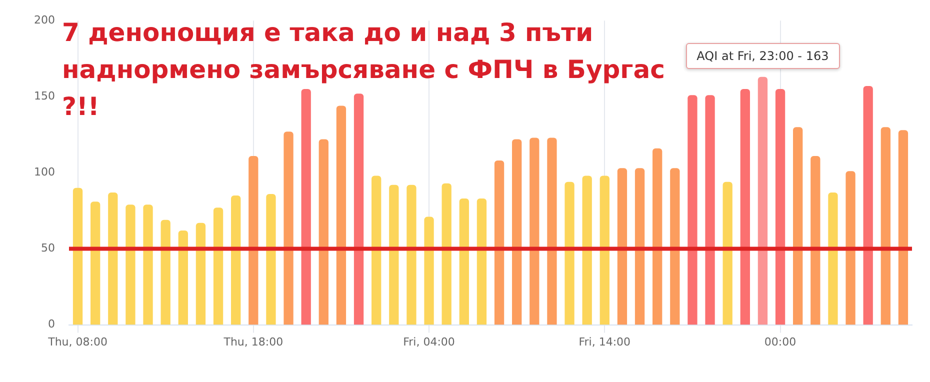 This screenshot has height=382, width=930. I want to click on y-tick-label: 0, so click(51, 324).